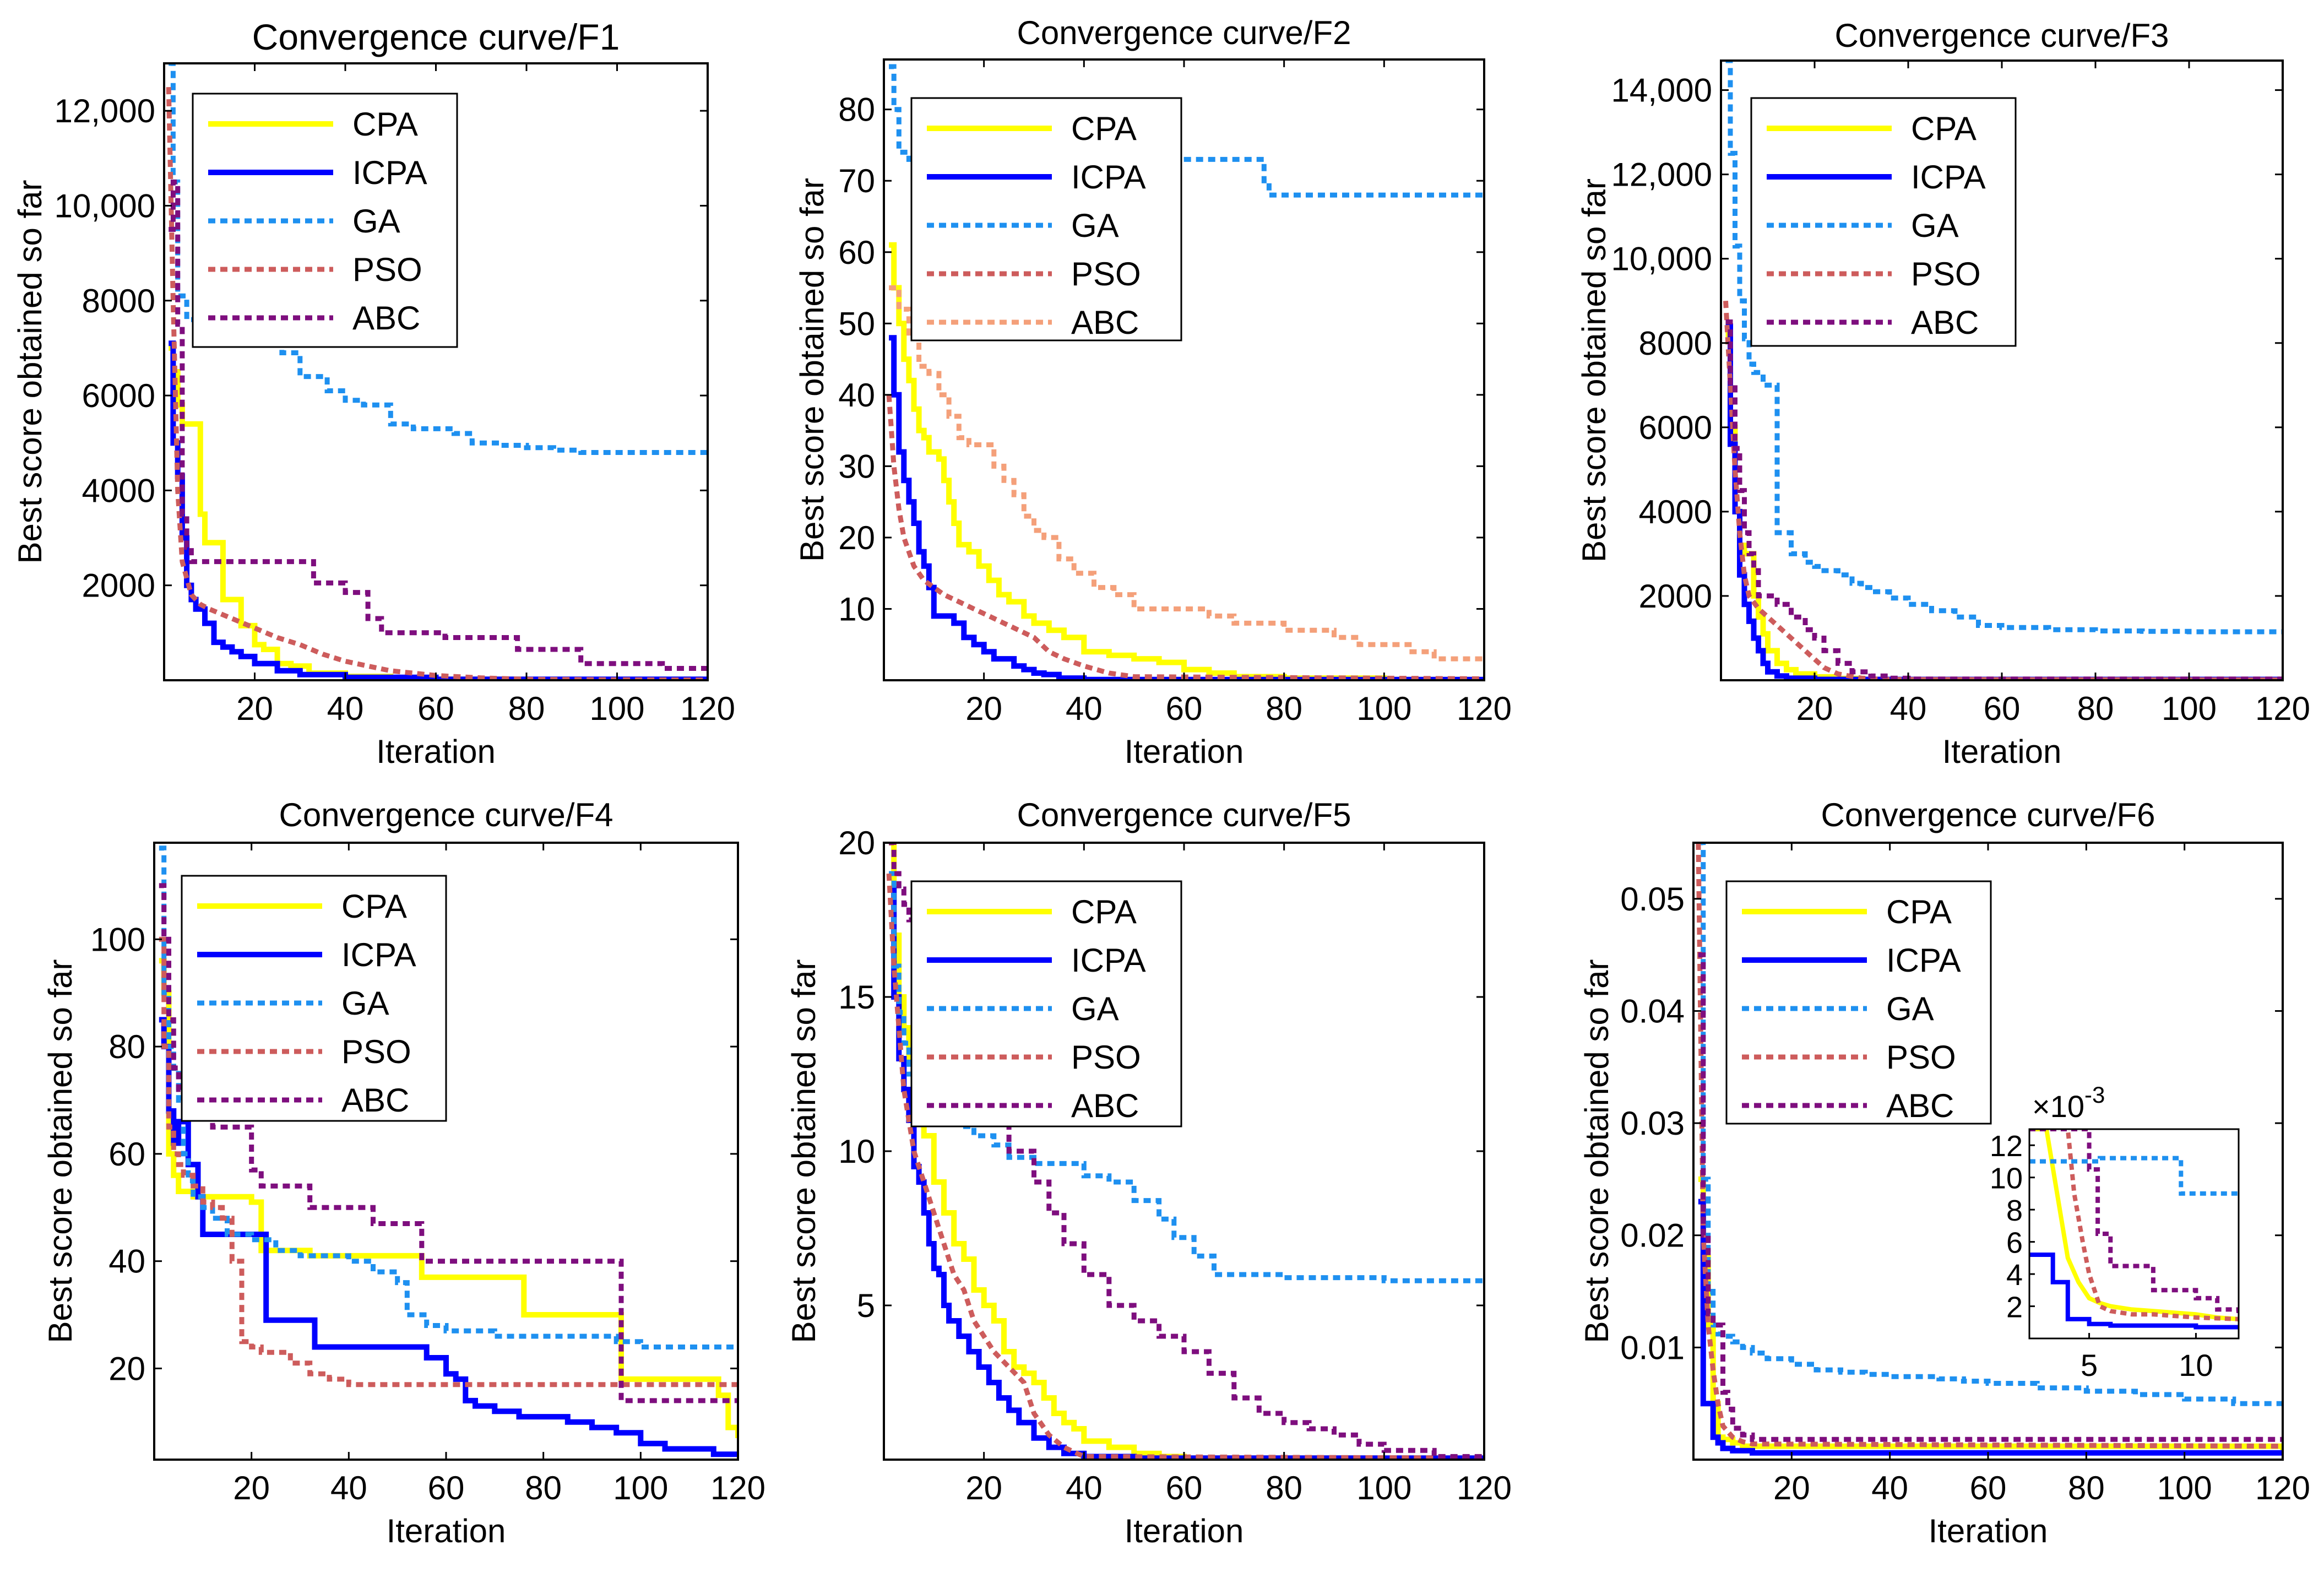 Image resolution: width=2324 pixels, height=1572 pixels. I want to click on chart-title: Convergence curve/F6, so click(1988, 814).